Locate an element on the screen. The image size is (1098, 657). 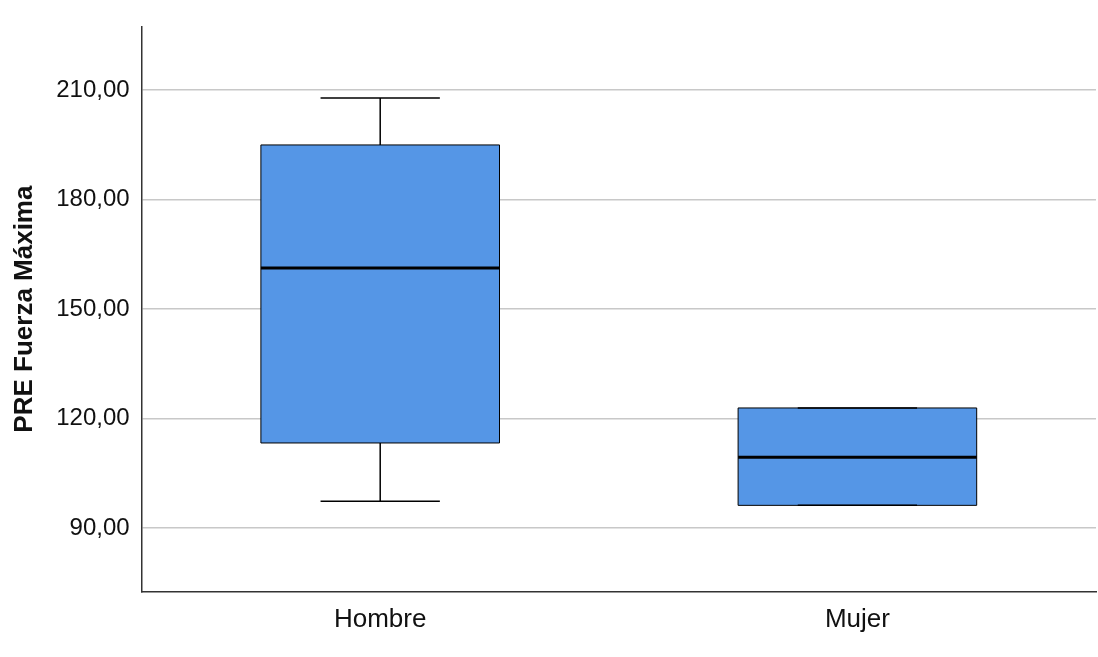
y-tick-label: 90,00 is located at coordinates (99, 526).